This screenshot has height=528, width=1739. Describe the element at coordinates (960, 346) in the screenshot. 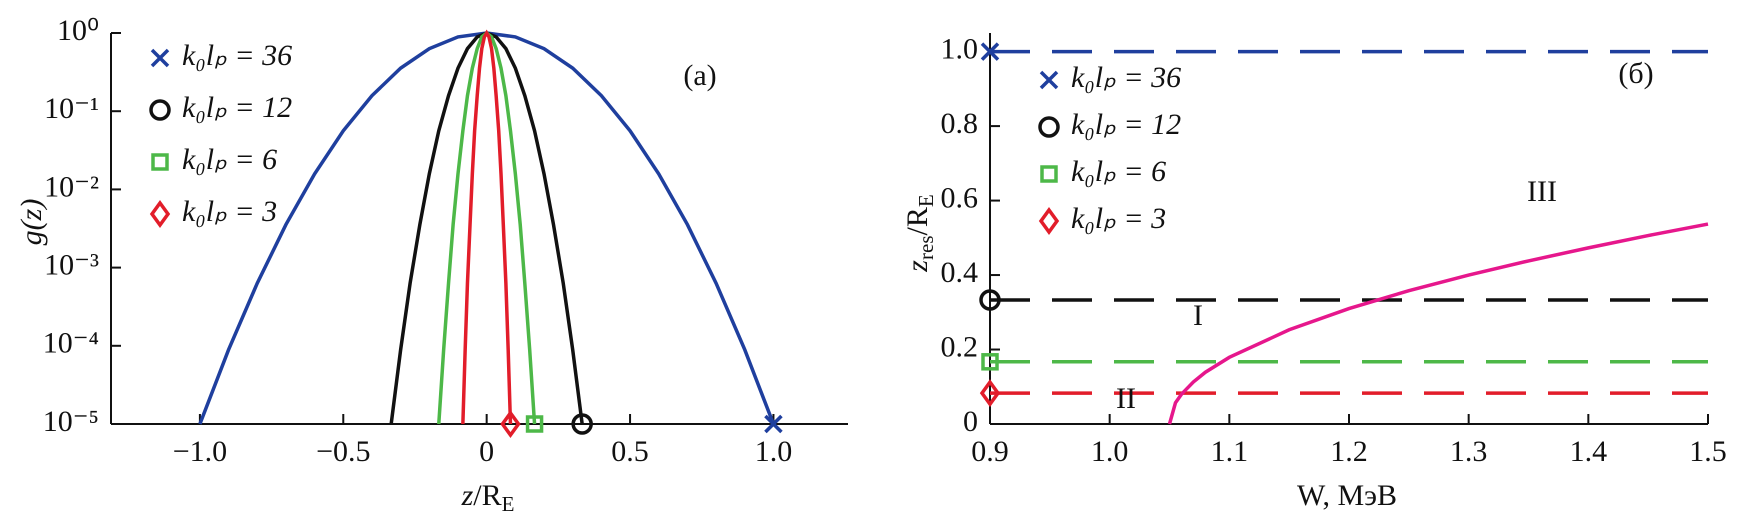

I see `y-tick-label: 0.2` at that location.